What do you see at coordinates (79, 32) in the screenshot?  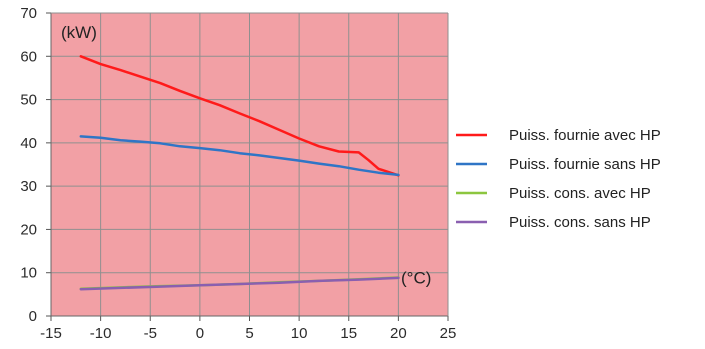 I see `y-unit-label: (kW)` at bounding box center [79, 32].